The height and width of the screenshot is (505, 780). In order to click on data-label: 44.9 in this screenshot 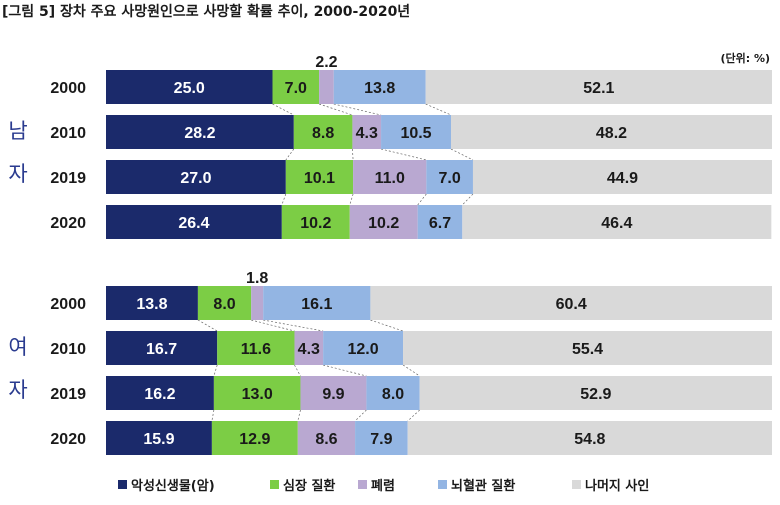, I will do `click(622, 178)`.